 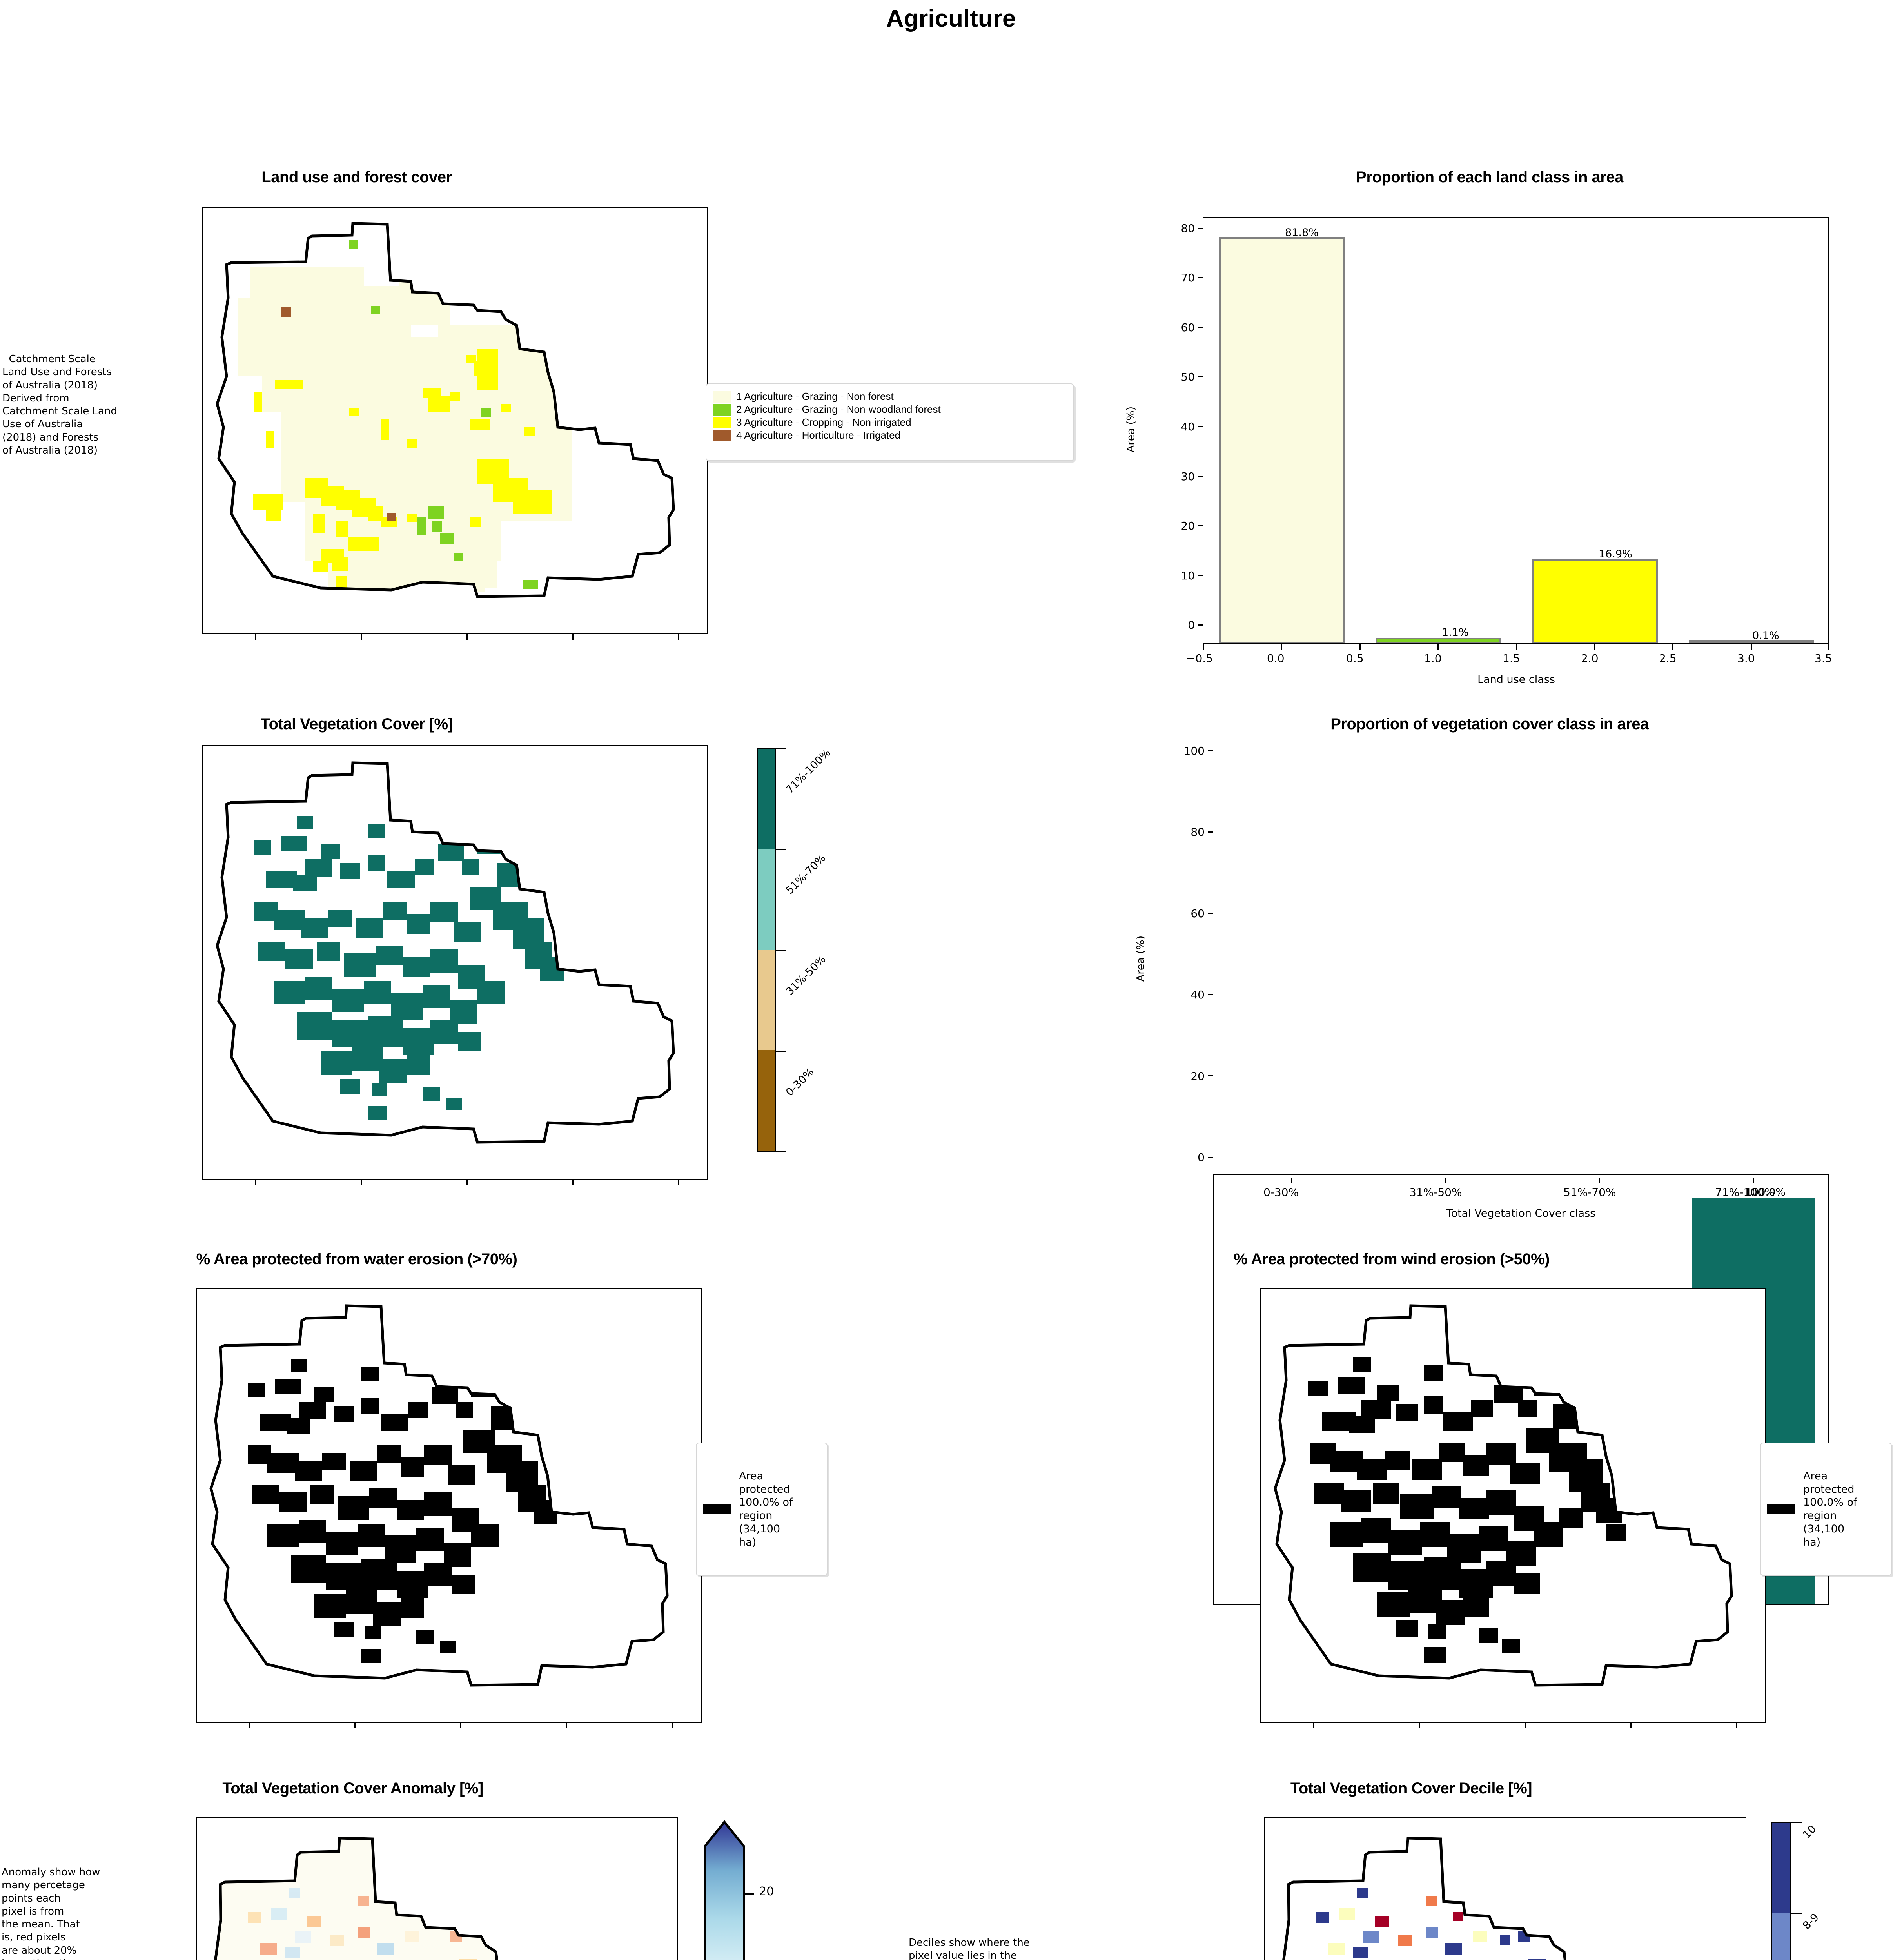 What do you see at coordinates (808, 771) in the screenshot?
I see `colorbar-label-71-100: 71%-100%` at bounding box center [808, 771].